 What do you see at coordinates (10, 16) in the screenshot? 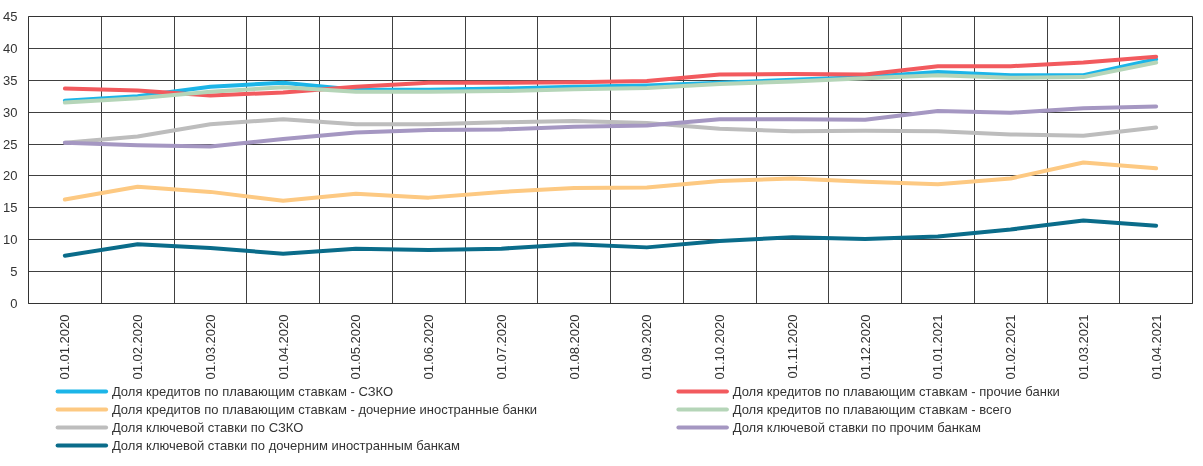
I see `y-tick-label: 45` at bounding box center [10, 16].